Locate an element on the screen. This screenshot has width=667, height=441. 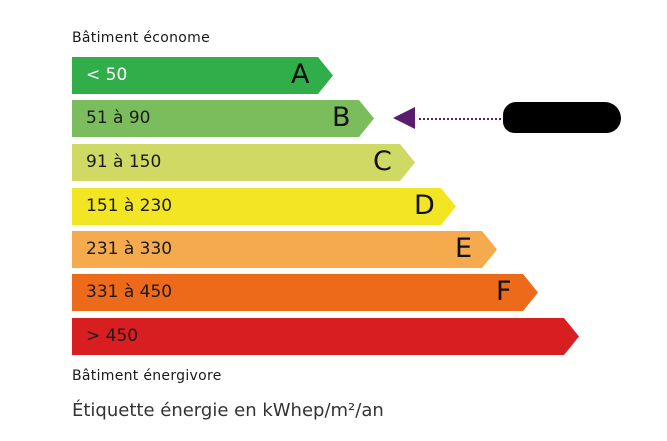
class-letter: F is located at coordinates (504, 291).